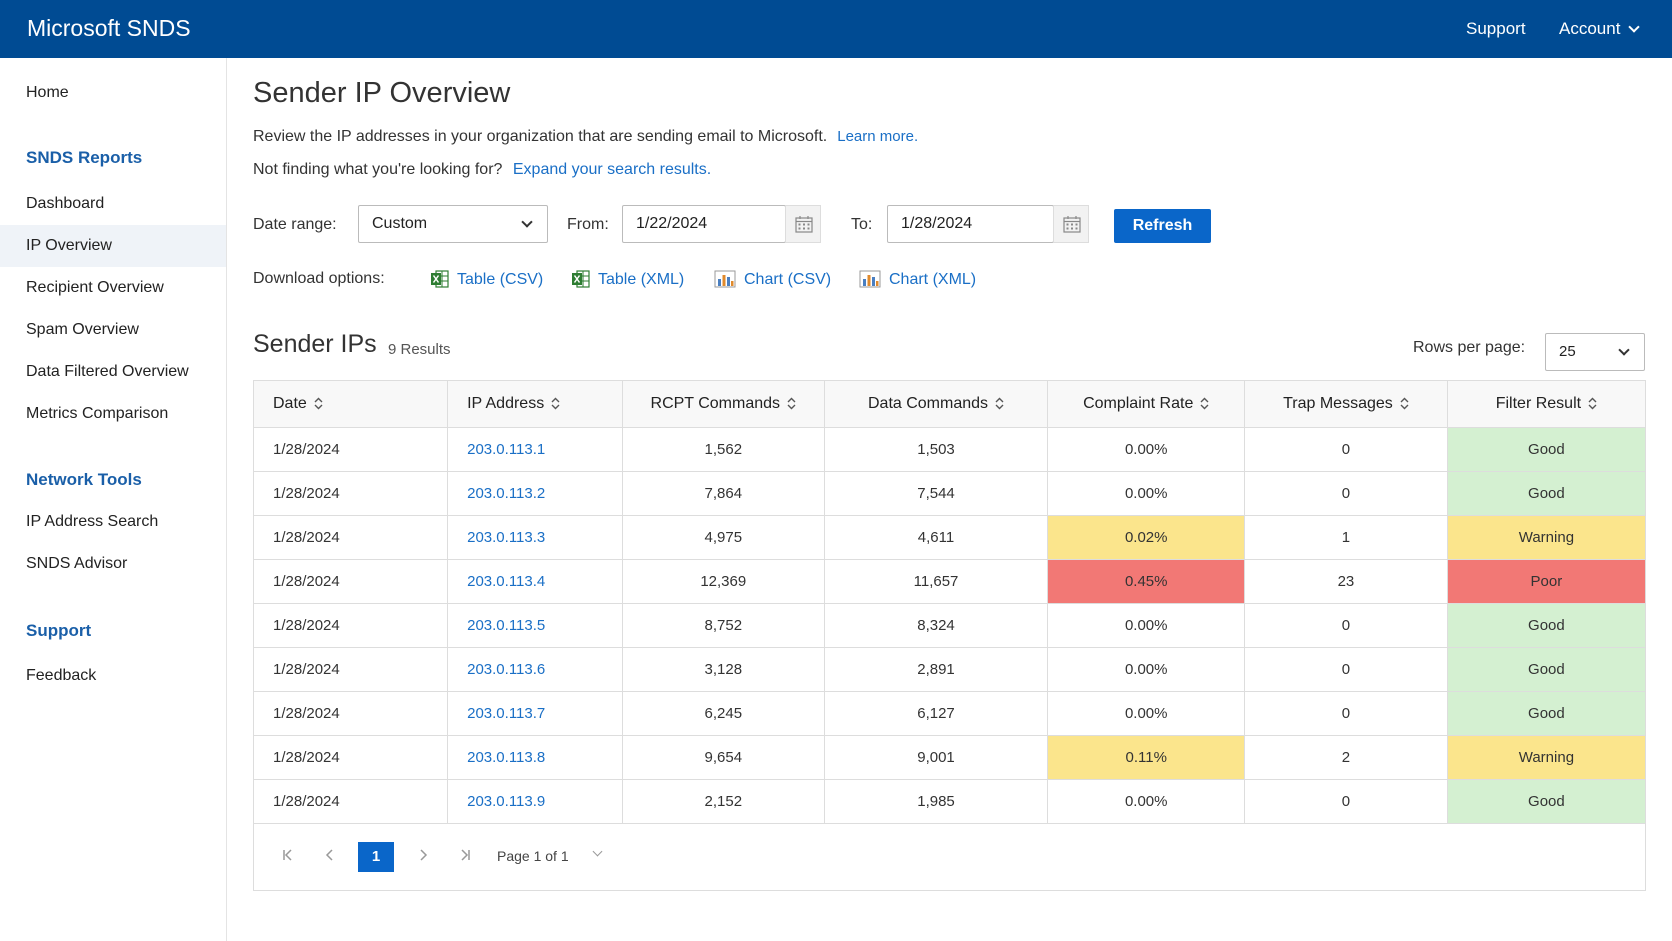  I want to click on sidebar-item-spam-overview: Spam Overview, so click(82, 329).